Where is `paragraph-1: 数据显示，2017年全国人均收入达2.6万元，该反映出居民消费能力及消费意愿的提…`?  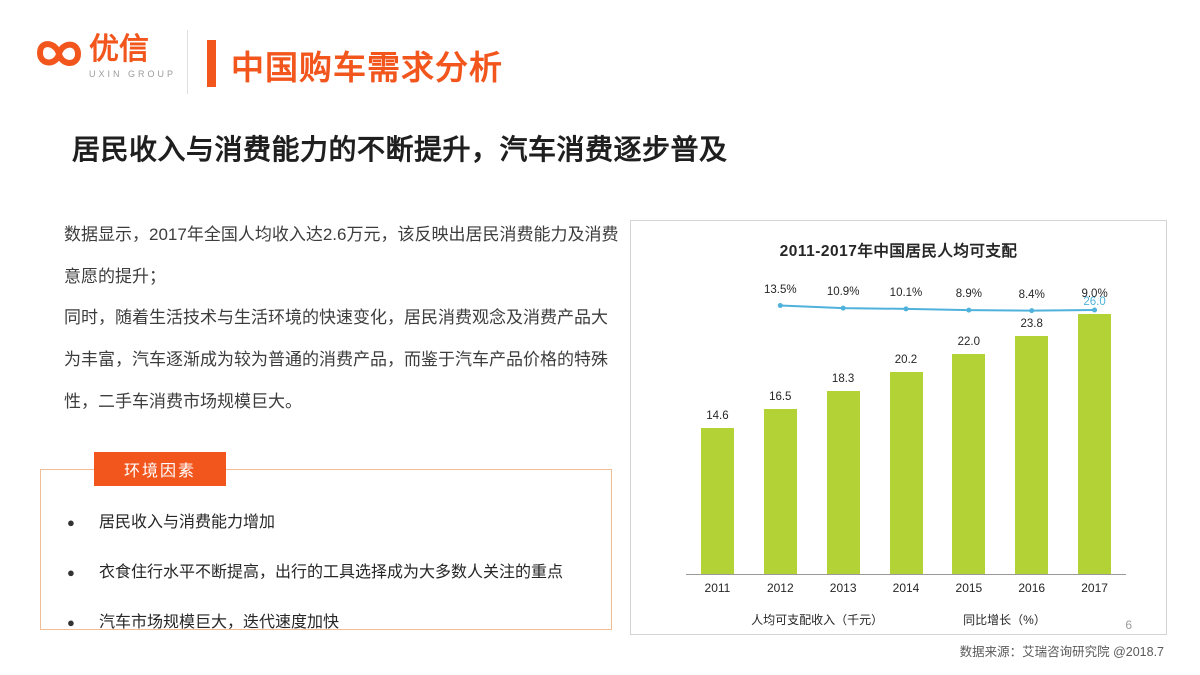
paragraph-1: 数据显示，2017年全国人均收入达2.6万元，该反映出居民消费能力及消费意愿的提… is located at coordinates (341, 255).